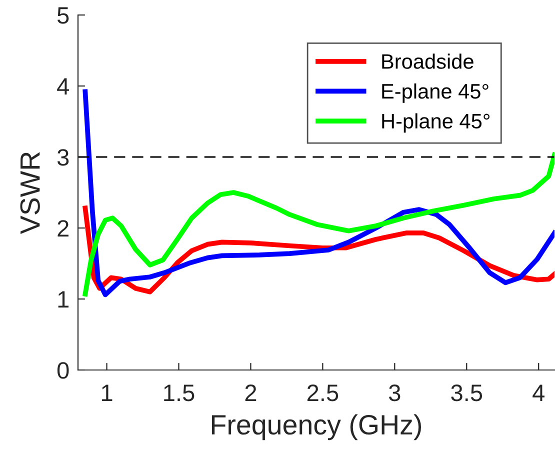 The width and height of the screenshot is (555, 459). What do you see at coordinates (63, 228) in the screenshot?
I see `y-tick-label: 2` at bounding box center [63, 228].